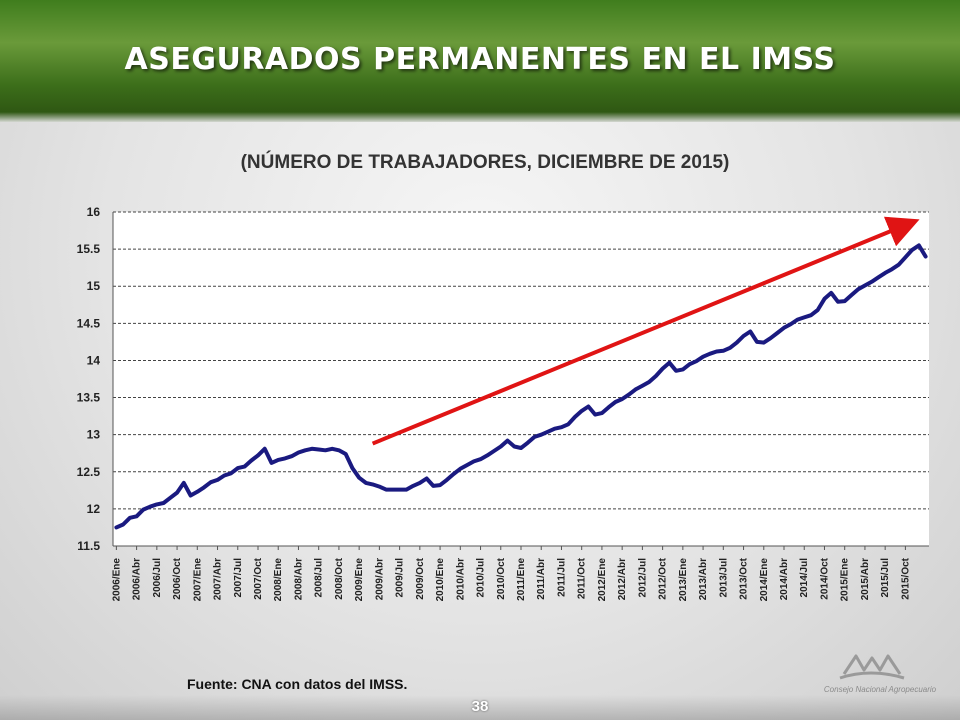  Describe the element at coordinates (94, 286) in the screenshot. I see `y-tick-label: 15` at that location.